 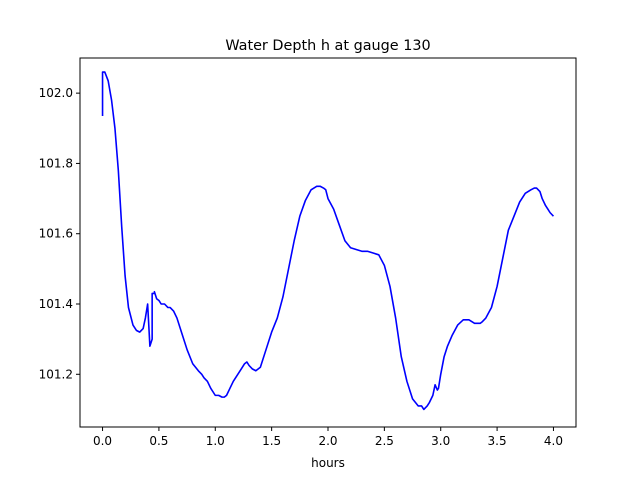 What do you see at coordinates (553, 441) in the screenshot?
I see `x-tick-label: 4.0` at bounding box center [553, 441].